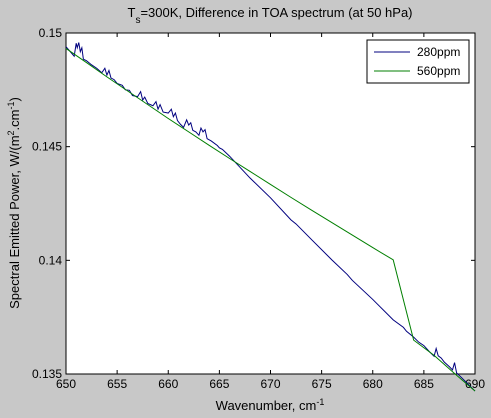 The image size is (491, 418). What do you see at coordinates (373, 384) in the screenshot?
I see `x-tick-label: 680` at bounding box center [373, 384].